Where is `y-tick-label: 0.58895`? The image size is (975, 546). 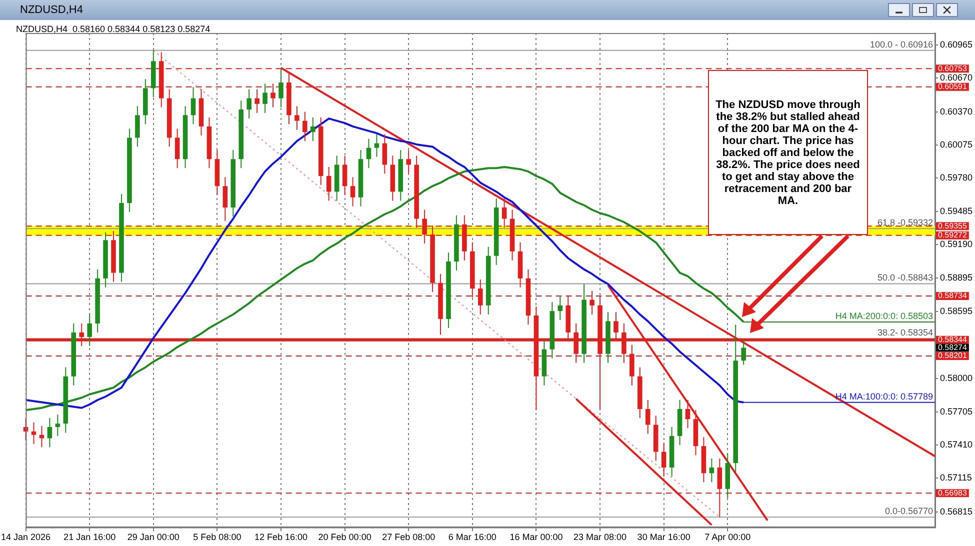
y-tick-label: 0.58895 is located at coordinates (956, 277).